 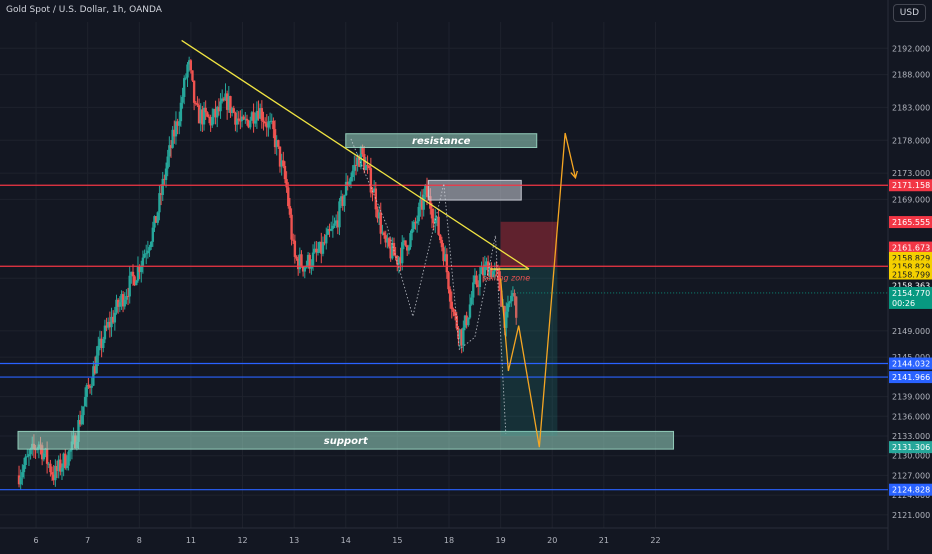 I want to click on time-tick-label: 19, so click(x=501, y=540).